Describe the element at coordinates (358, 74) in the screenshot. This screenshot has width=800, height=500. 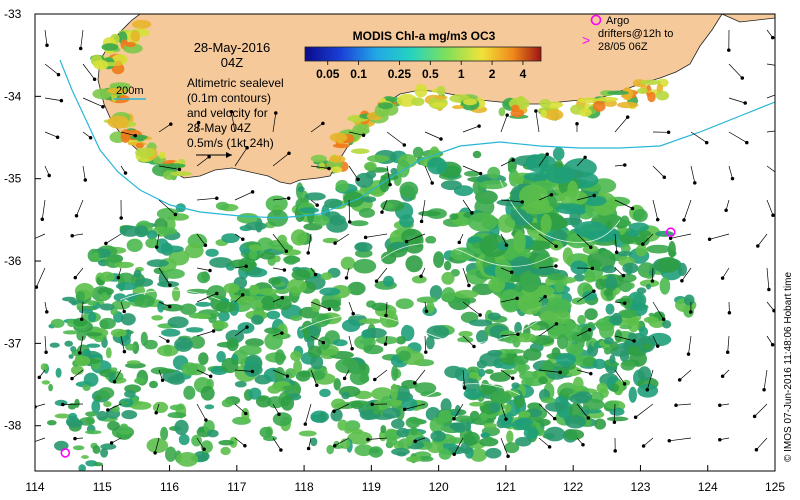
I see `colorbar-tick-label: 0.1` at that location.